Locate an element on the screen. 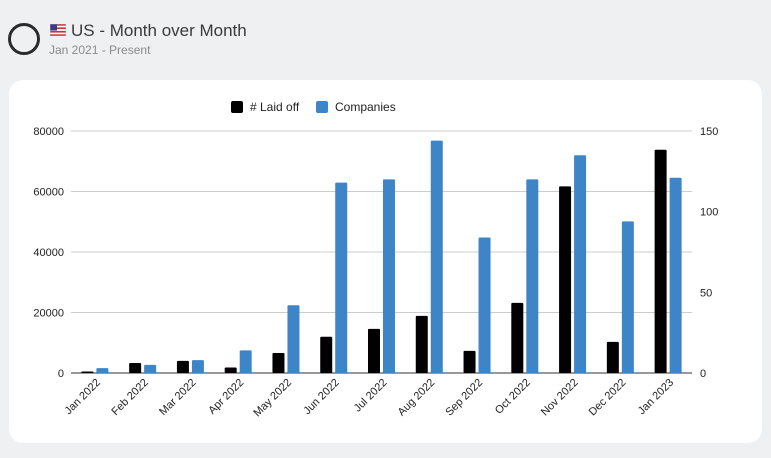 This screenshot has width=771, height=458. us-flag-icon is located at coordinates (58, 30).